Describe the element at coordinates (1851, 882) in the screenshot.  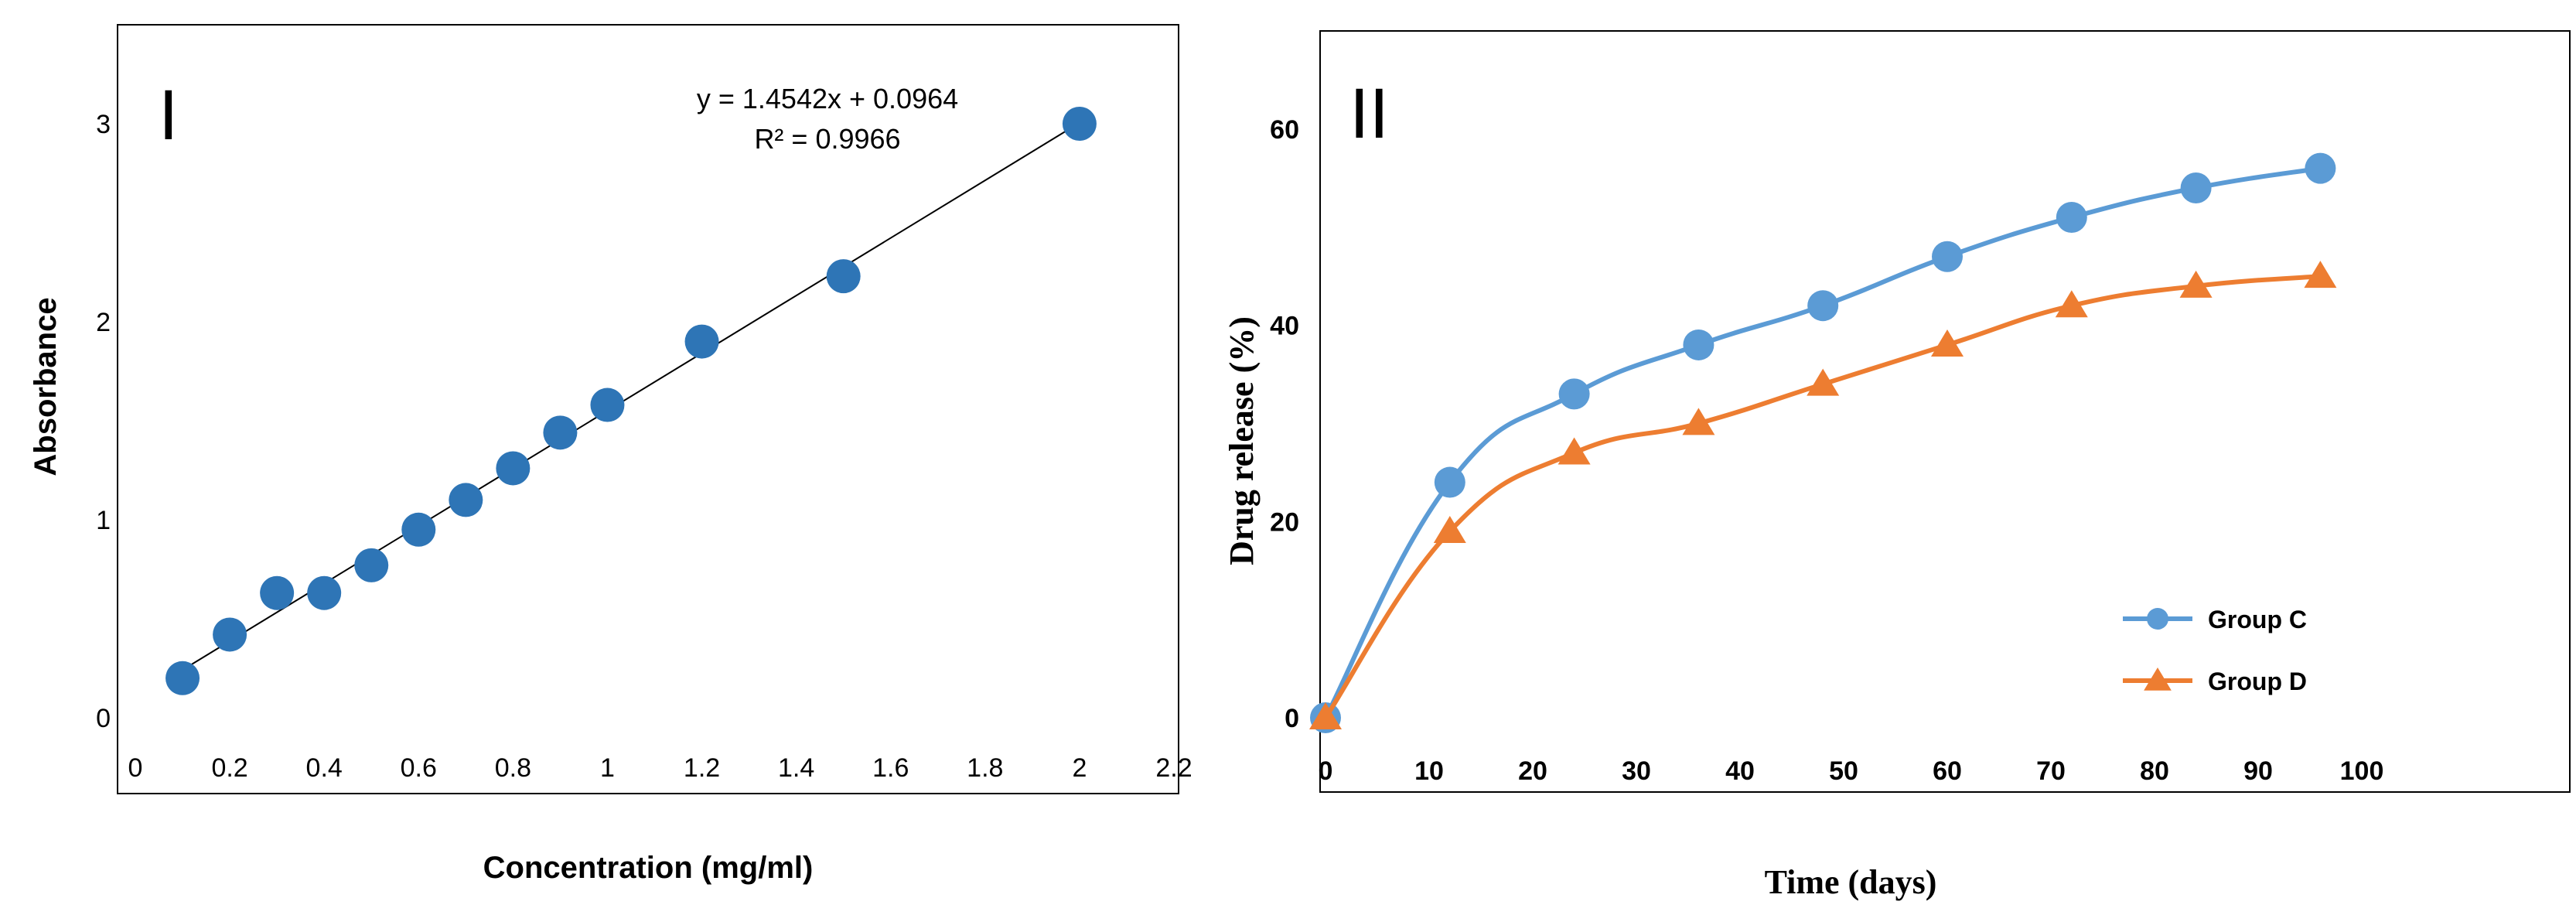
I see `chart2-x-axis-label: Time (days)` at that location.